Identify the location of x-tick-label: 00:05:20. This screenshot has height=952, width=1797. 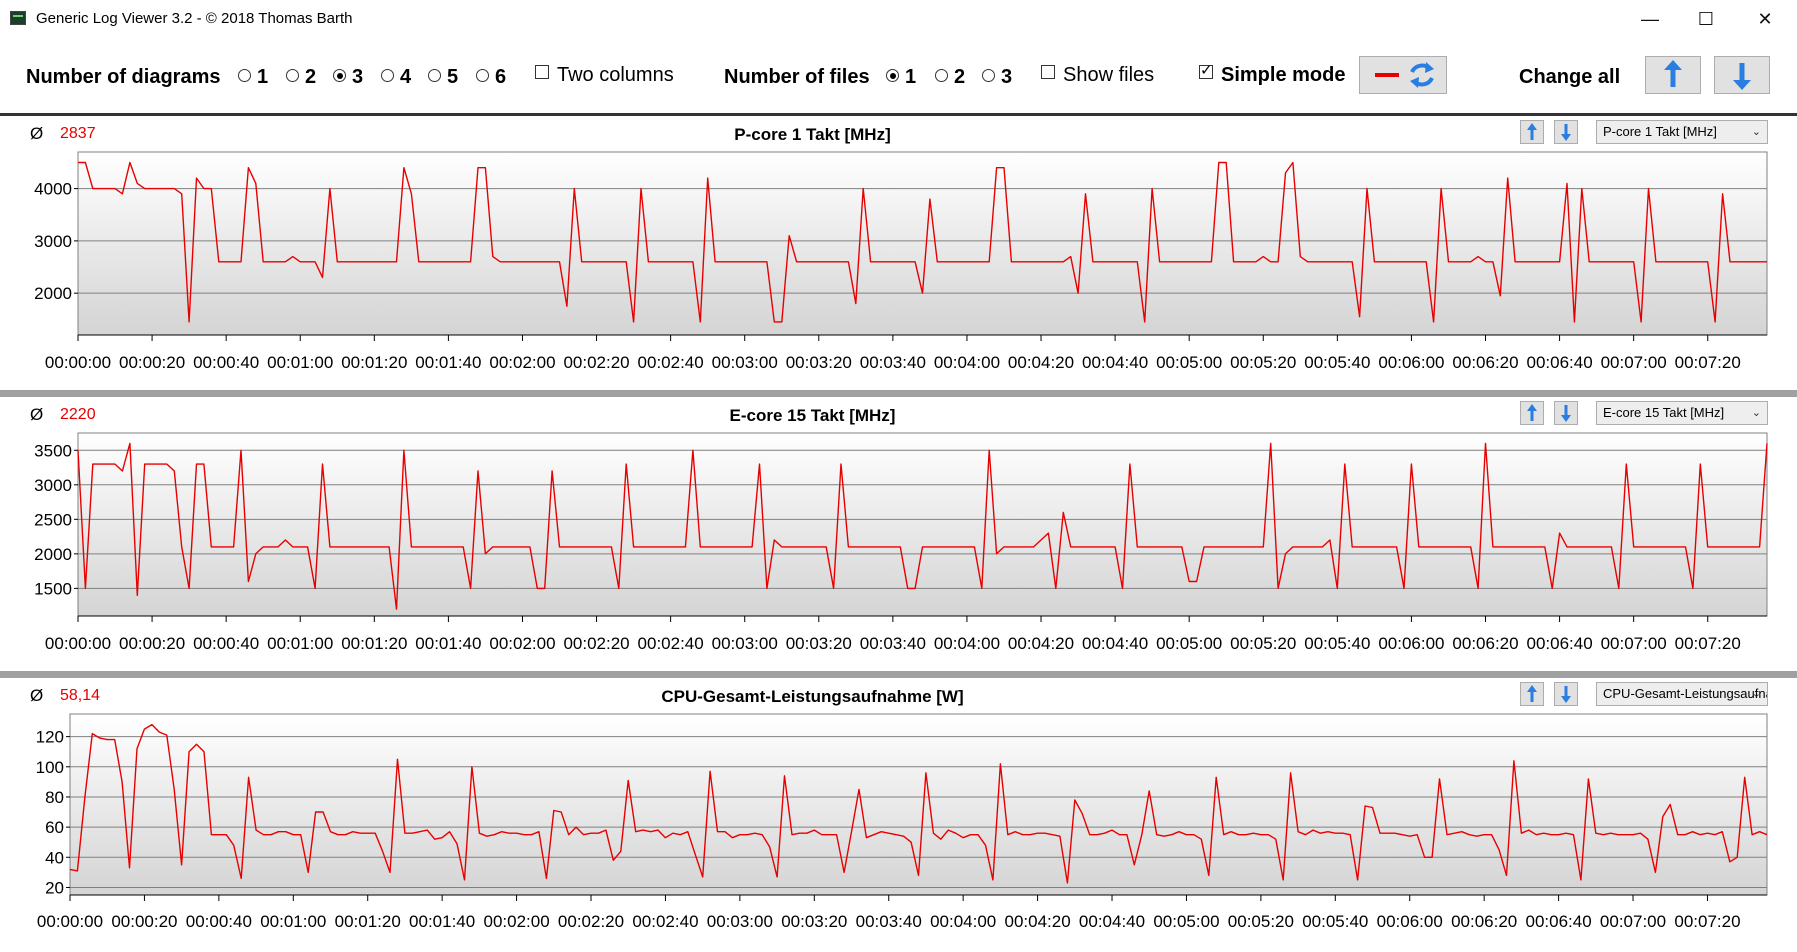
(1263, 362).